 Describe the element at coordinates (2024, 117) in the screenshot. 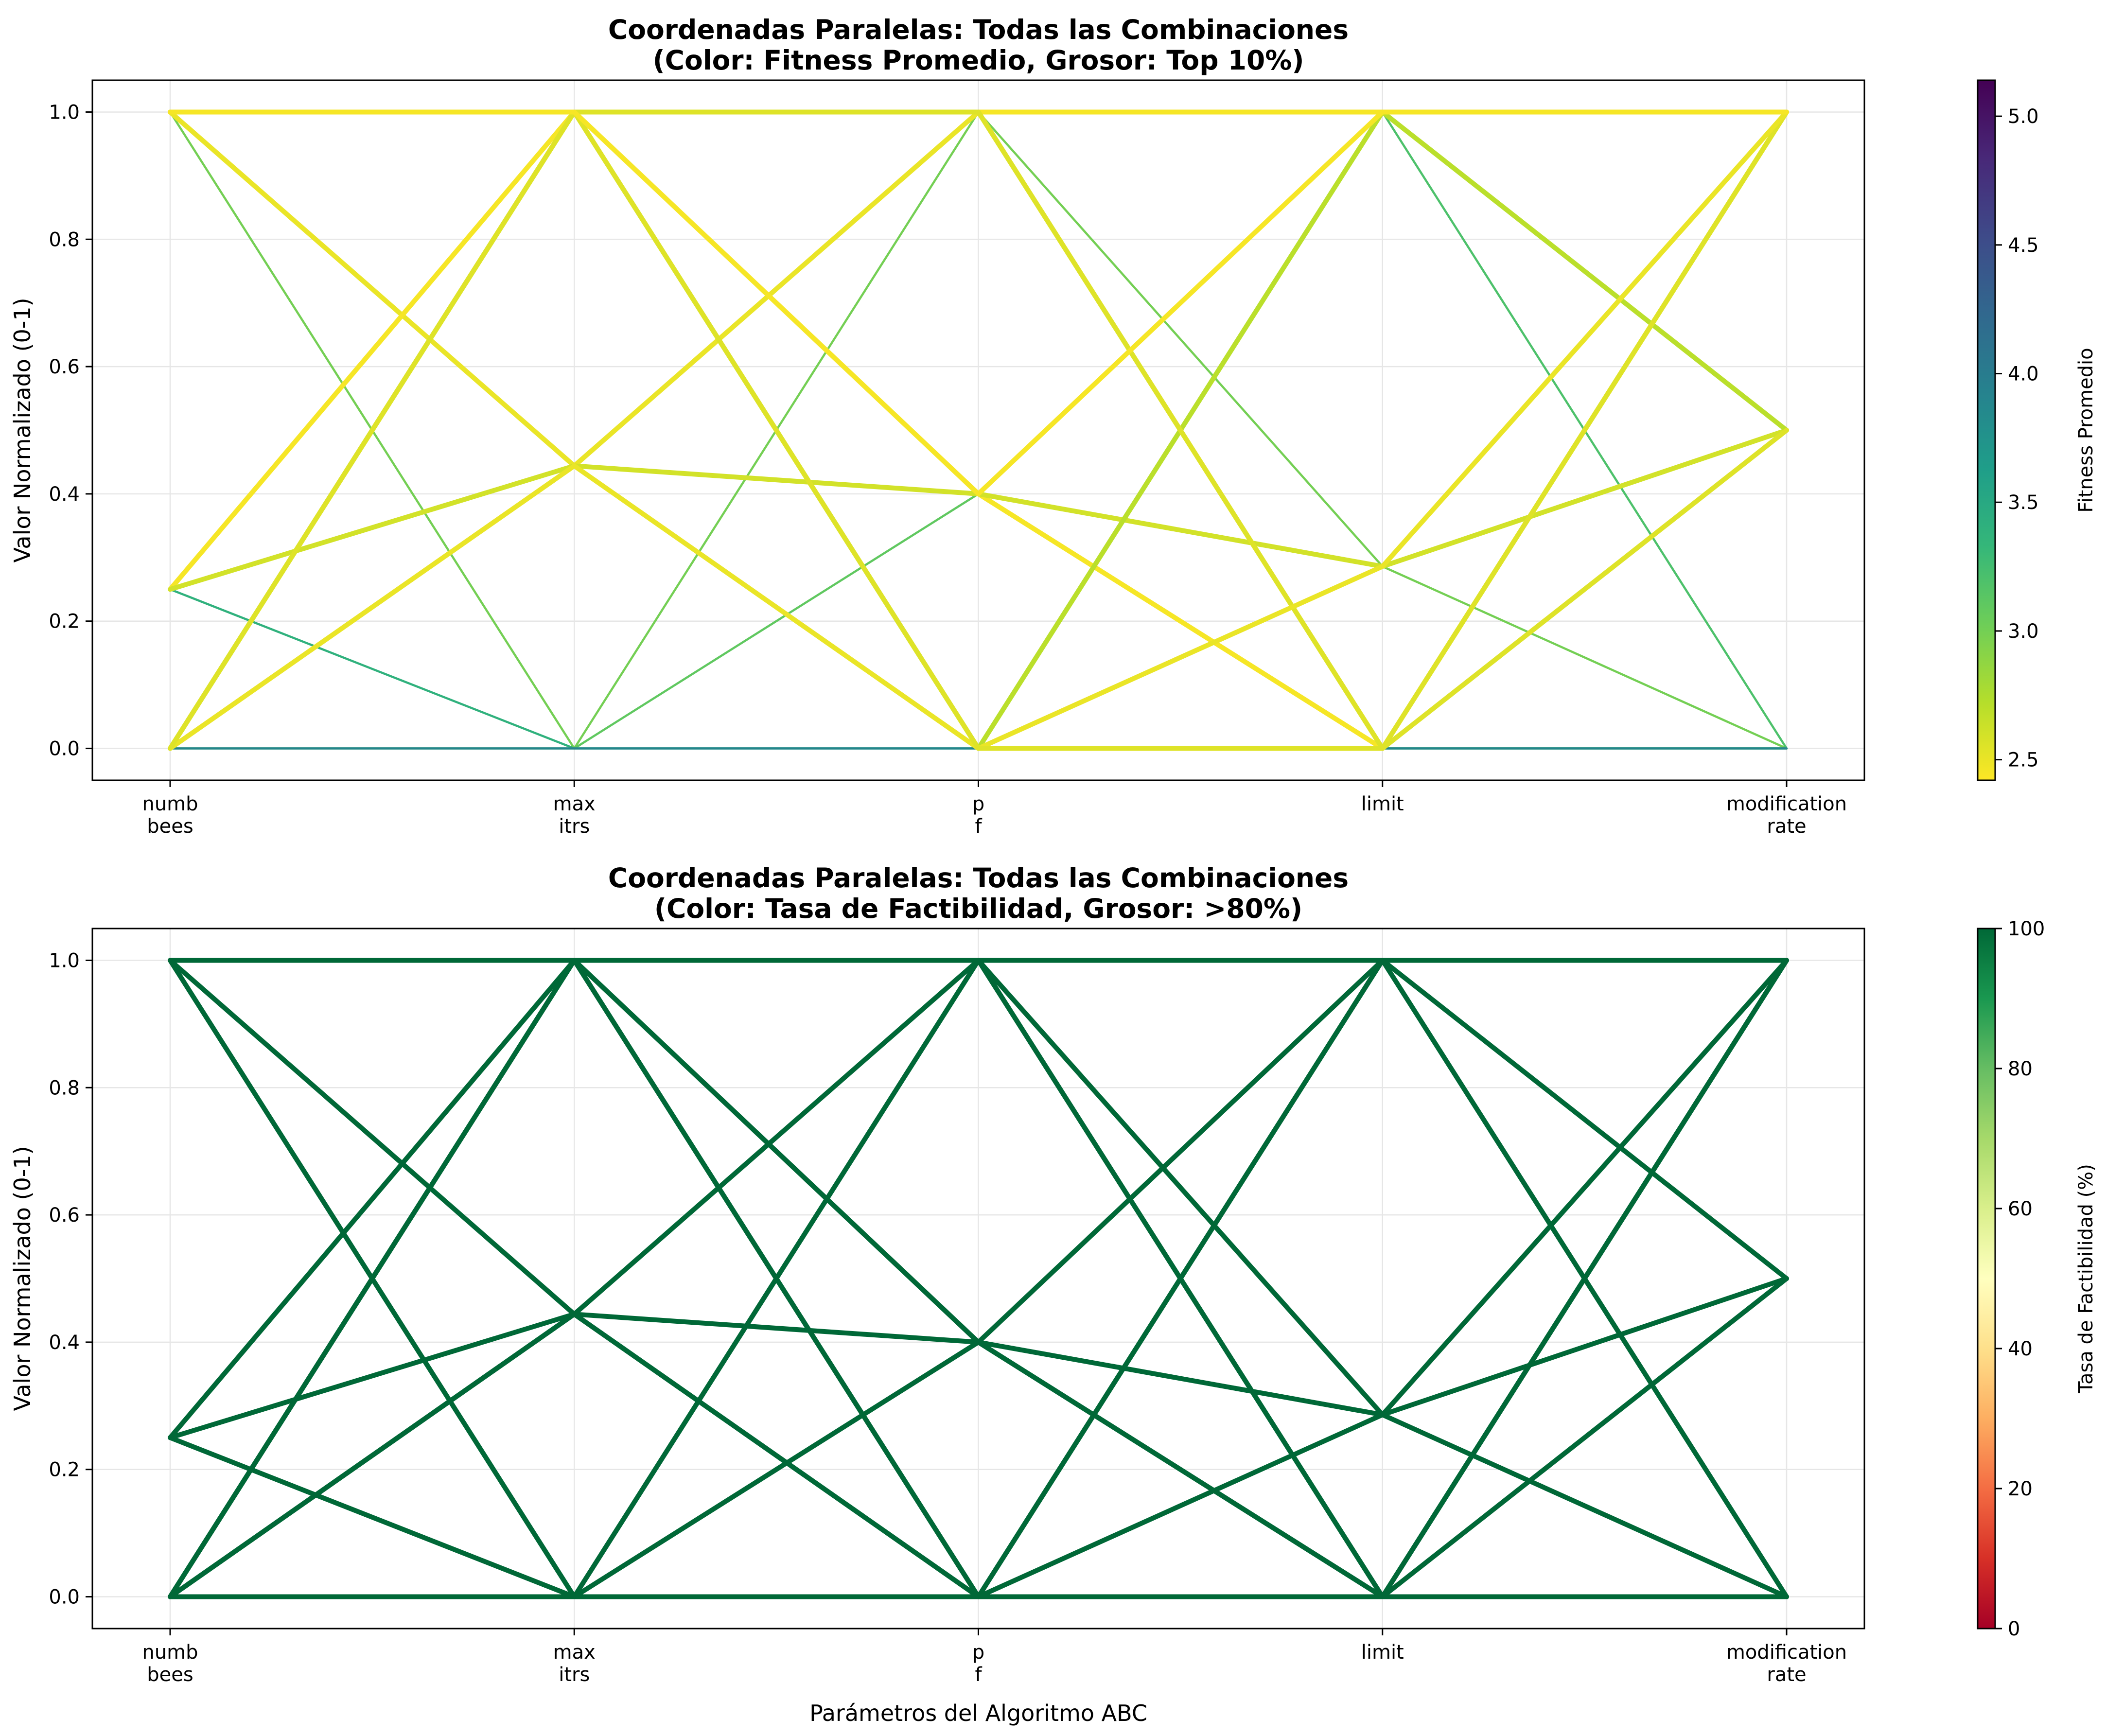

I see `colorbar-tick-label: 5.0` at that location.